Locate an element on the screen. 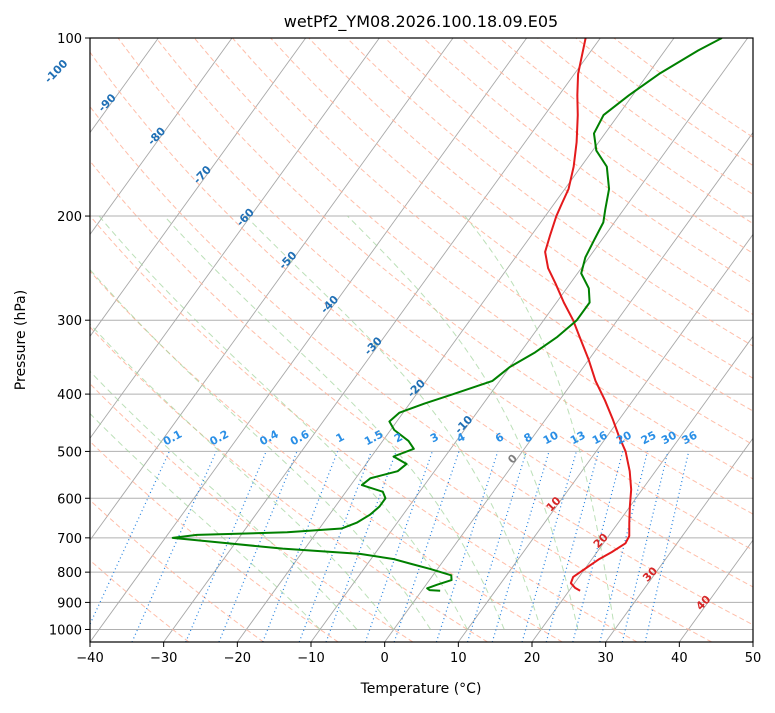 The height and width of the screenshot is (713, 775). y-tick-label: 800 is located at coordinates (69, 573).